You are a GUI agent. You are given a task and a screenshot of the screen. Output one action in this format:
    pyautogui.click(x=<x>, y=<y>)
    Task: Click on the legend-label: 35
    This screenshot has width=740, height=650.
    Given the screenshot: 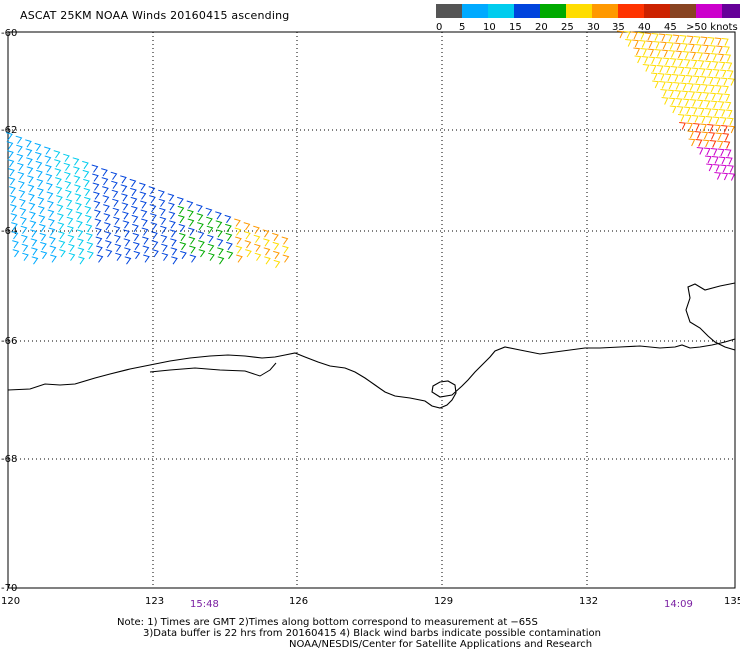 What is the action you would take?
    pyautogui.click(x=618, y=27)
    